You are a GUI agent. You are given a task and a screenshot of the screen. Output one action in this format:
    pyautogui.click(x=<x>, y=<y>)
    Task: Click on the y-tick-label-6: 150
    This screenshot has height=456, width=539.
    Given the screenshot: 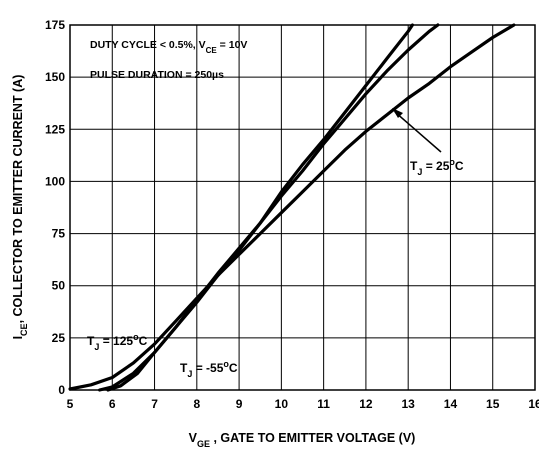 What is the action you would take?
    pyautogui.click(x=55, y=77)
    